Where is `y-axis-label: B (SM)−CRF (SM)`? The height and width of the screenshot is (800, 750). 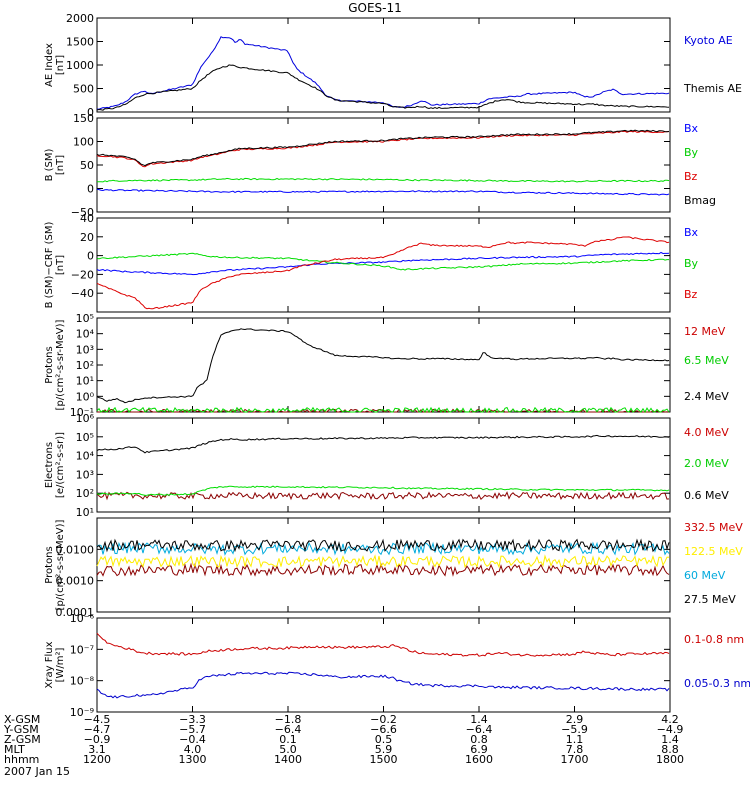 y-axis-label: B (SM)−CRF (SM) is located at coordinates (49, 264).